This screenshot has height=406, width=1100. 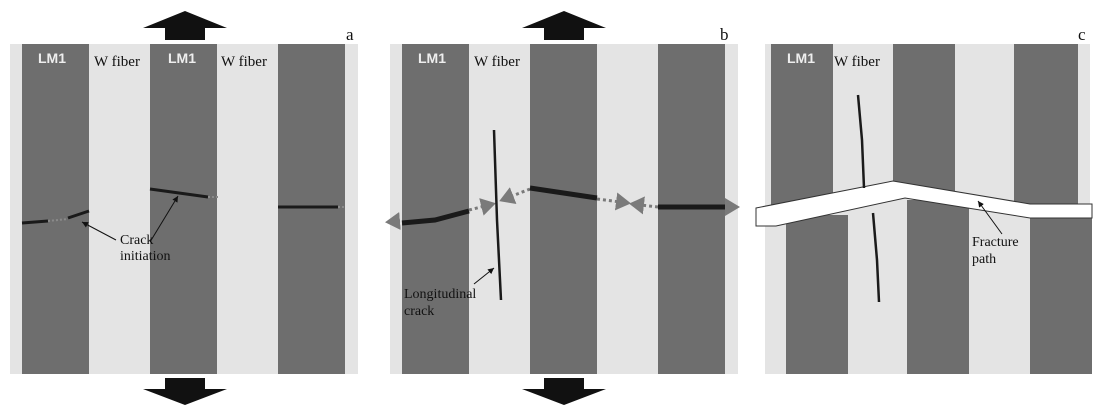 I want to click on panel-c-longitudinal-crack-lower, so click(x=876, y=257).